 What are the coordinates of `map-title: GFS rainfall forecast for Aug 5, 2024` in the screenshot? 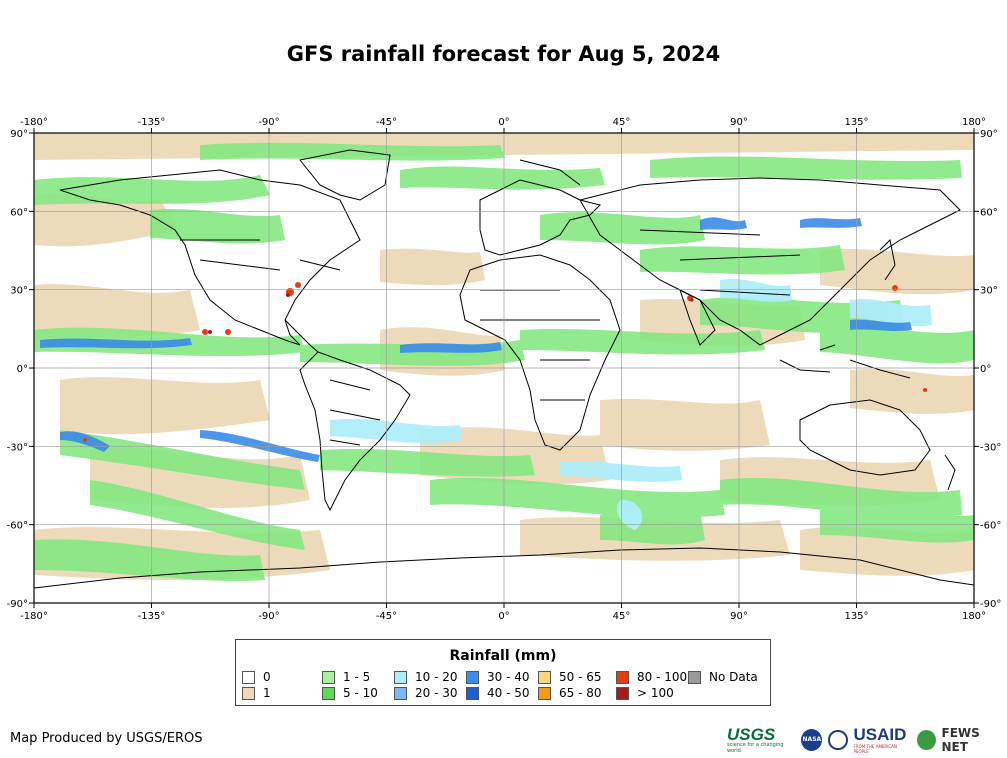 It's located at (503, 54).